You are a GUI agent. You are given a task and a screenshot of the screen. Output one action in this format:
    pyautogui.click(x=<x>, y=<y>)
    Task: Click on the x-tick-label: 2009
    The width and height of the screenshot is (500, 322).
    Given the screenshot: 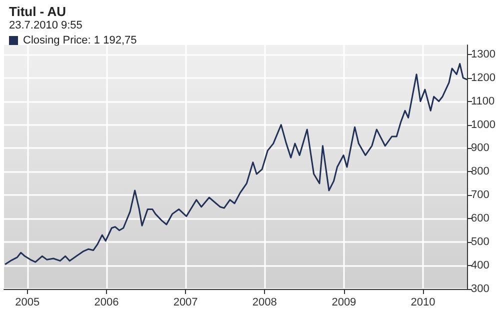 What is the action you would take?
    pyautogui.click(x=344, y=302)
    